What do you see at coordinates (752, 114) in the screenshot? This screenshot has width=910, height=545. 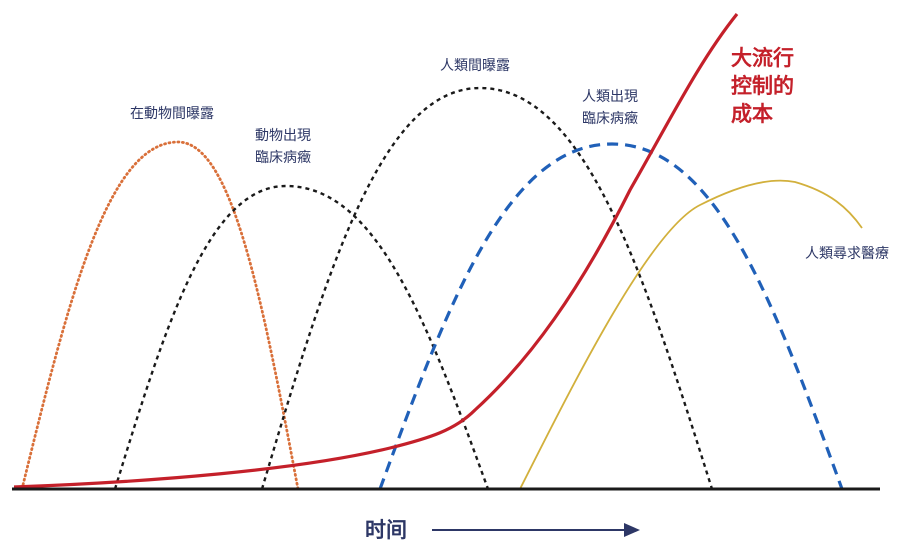 I see `cost-label-line3: 成本` at bounding box center [752, 114].